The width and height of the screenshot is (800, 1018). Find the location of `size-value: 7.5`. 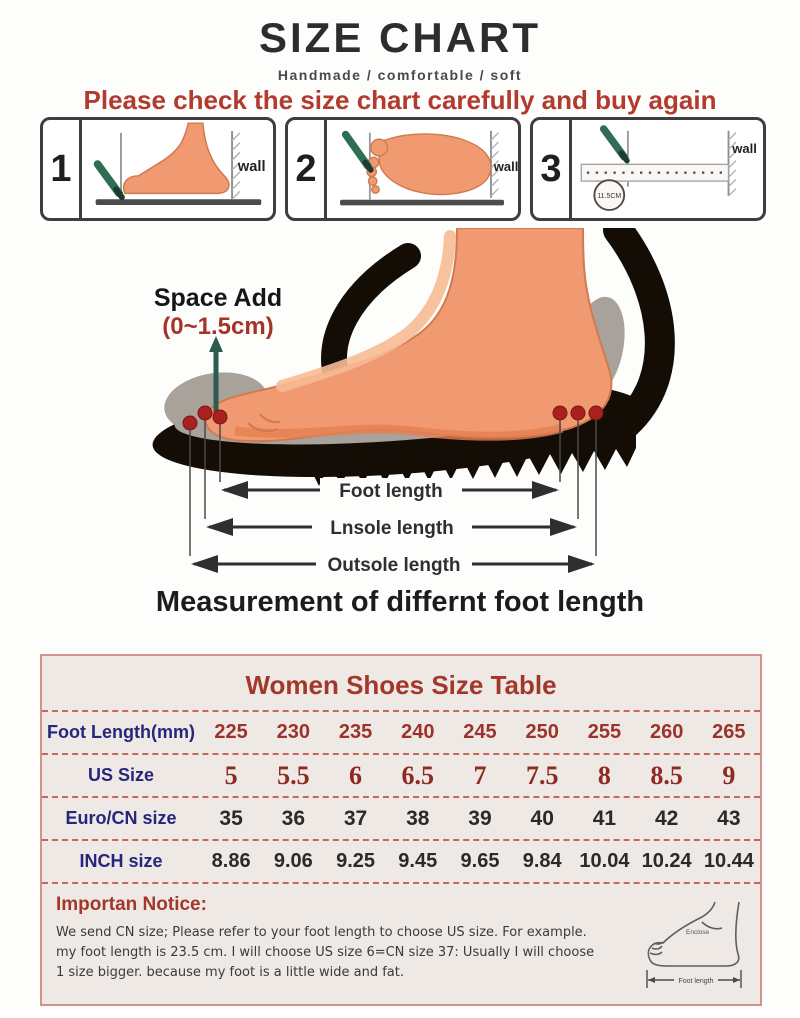

size-value: 7.5 is located at coordinates (542, 775).